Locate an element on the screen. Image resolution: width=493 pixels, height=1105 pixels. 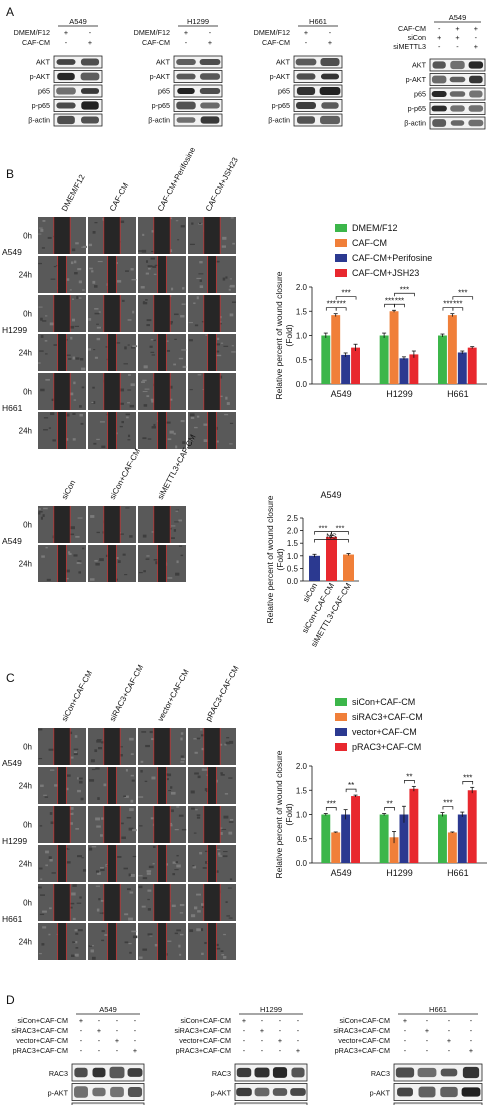
condition-label: siCon+CAF-CM is located at coordinates (42, 1020).